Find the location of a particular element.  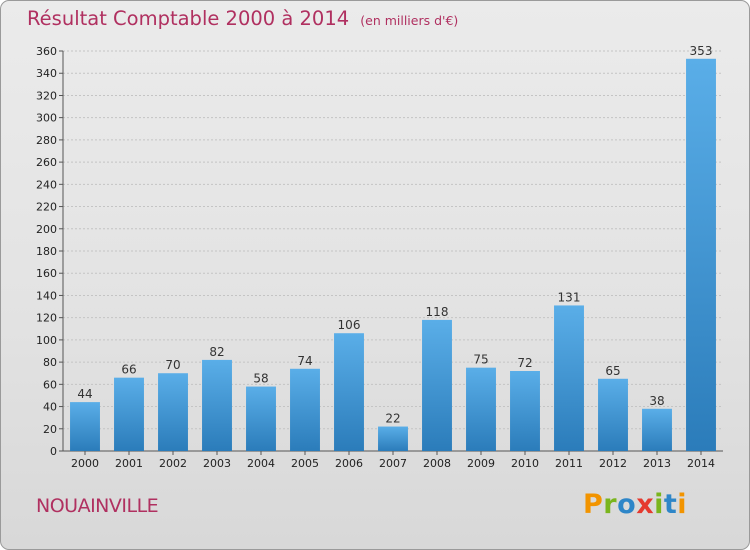

bar-value-label: 58 is located at coordinates (260, 379).